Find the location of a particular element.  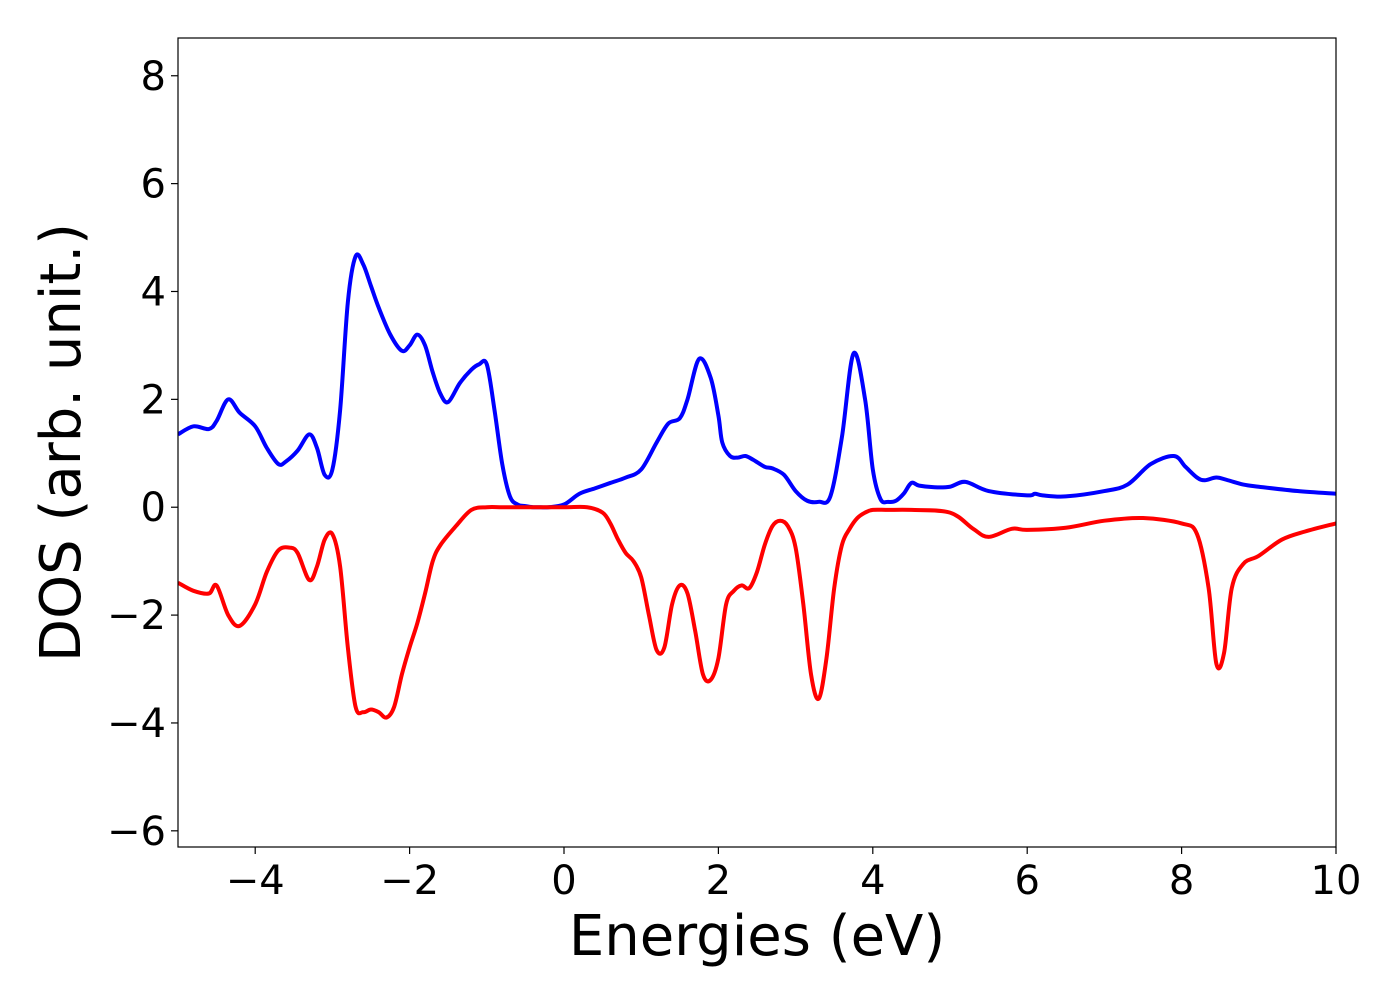

y-tick-label: 4 is located at coordinates (153, 292).